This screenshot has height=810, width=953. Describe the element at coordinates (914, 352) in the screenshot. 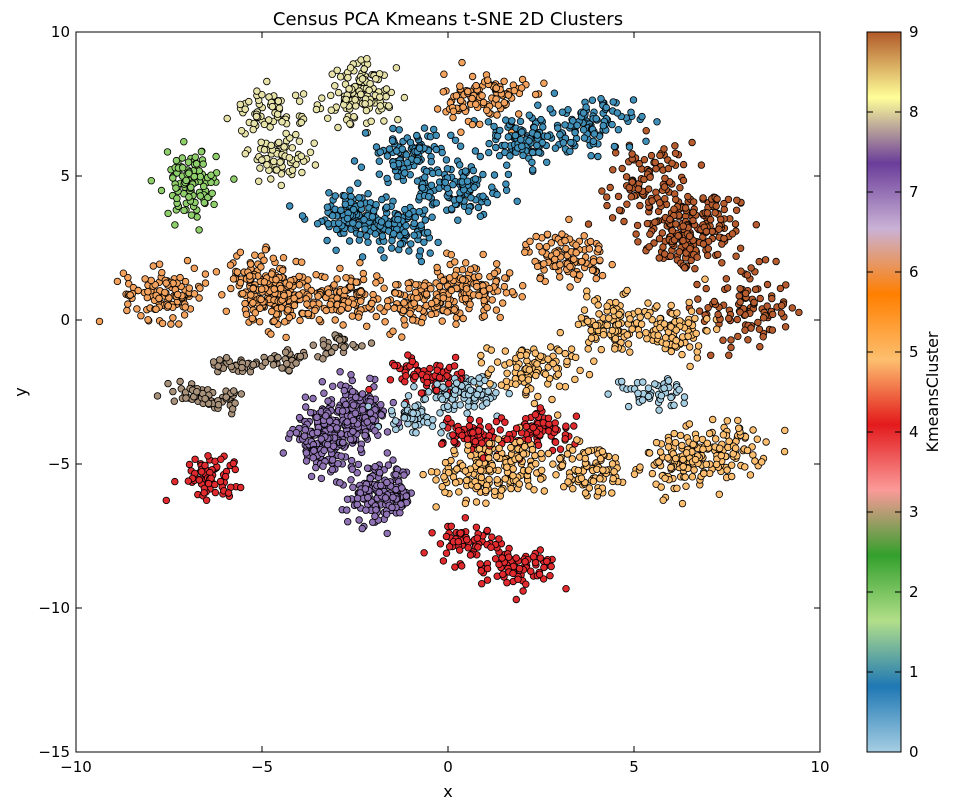

I see `colorbar-tick-label: 5` at that location.